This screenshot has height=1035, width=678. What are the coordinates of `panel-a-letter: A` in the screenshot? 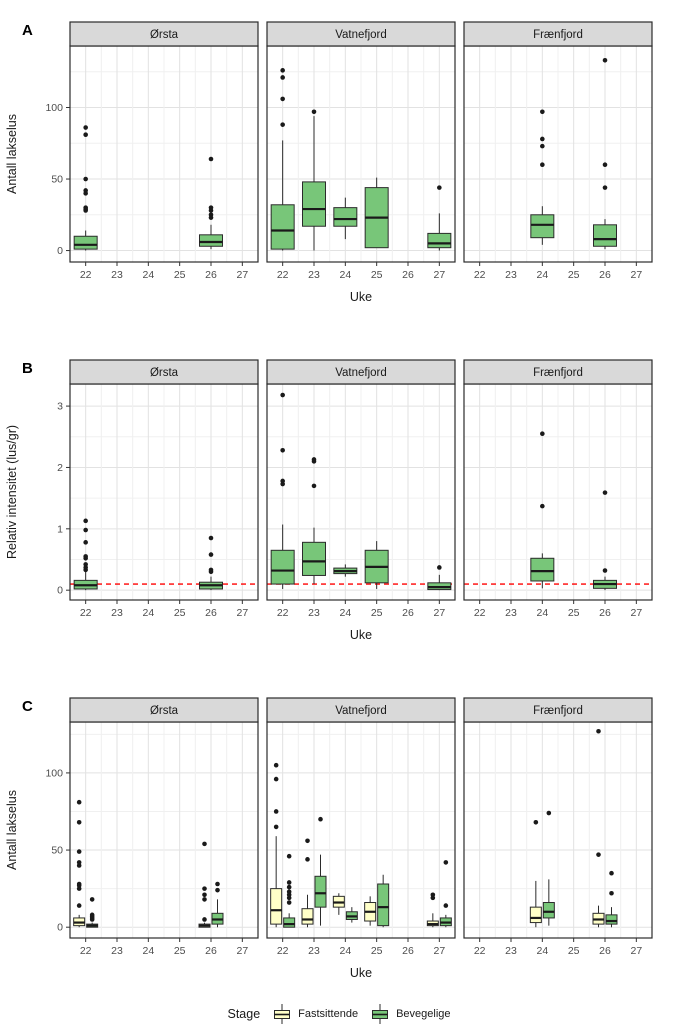 It's located at (27, 30).